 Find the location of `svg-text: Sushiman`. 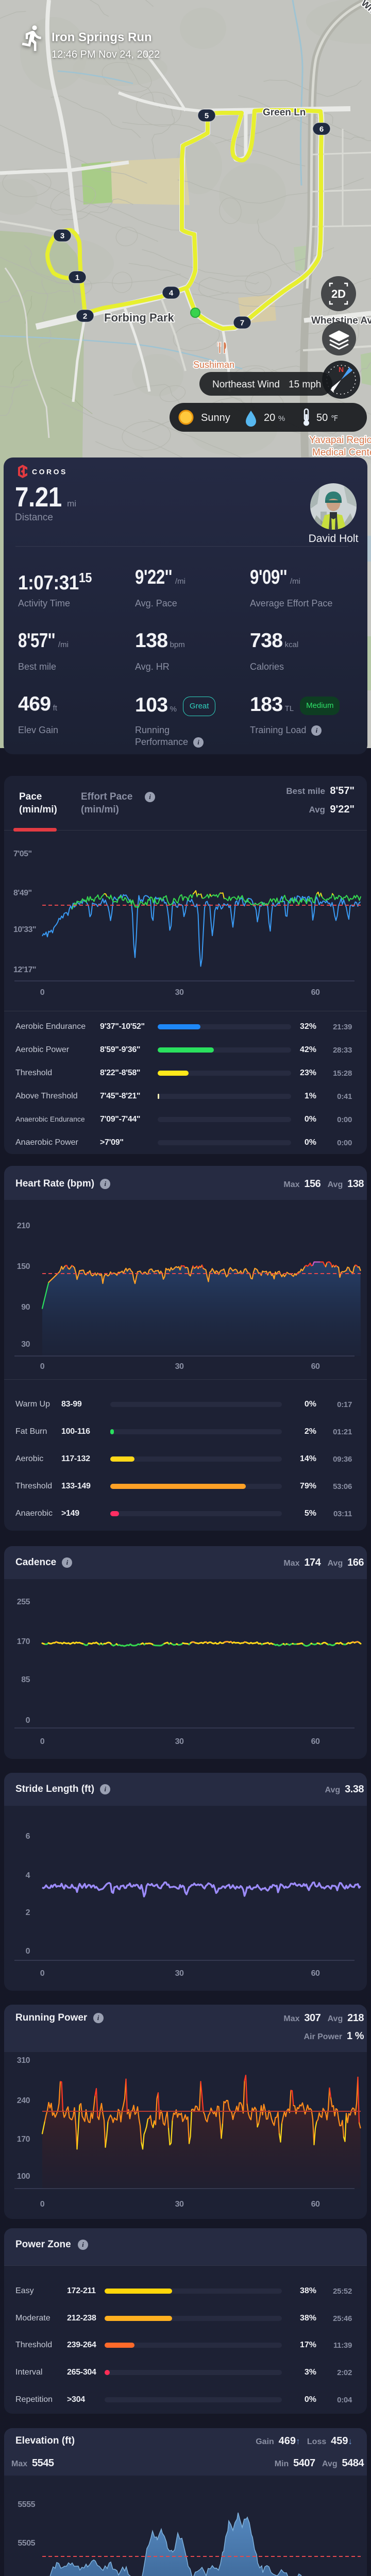

svg-text: Sushiman is located at coordinates (213, 365).